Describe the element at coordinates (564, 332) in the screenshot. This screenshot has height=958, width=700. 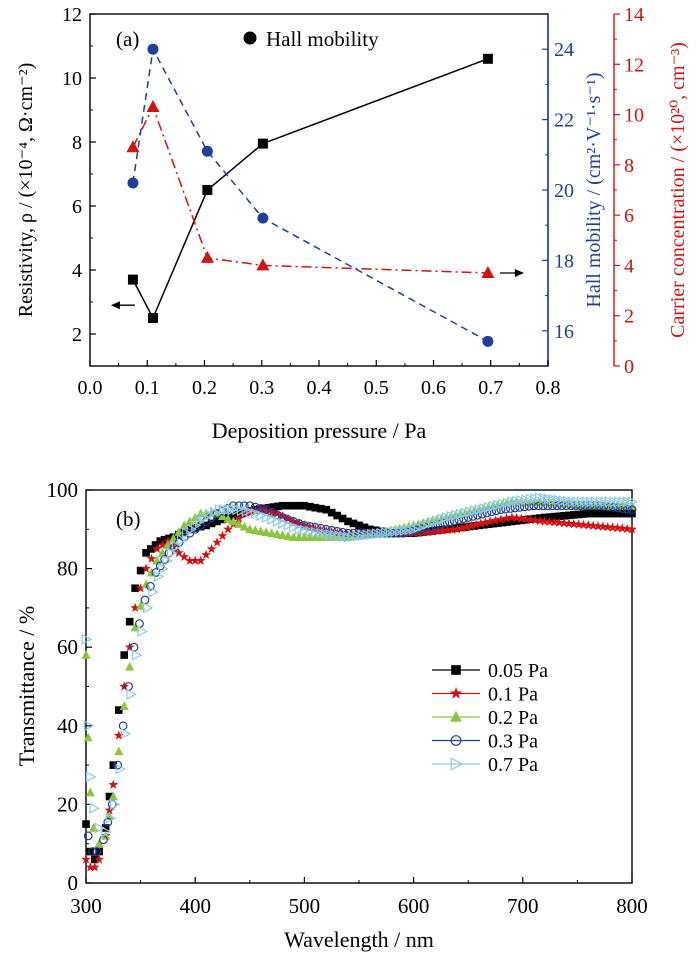
I see `a-hall-tick-label-16: 16` at that location.